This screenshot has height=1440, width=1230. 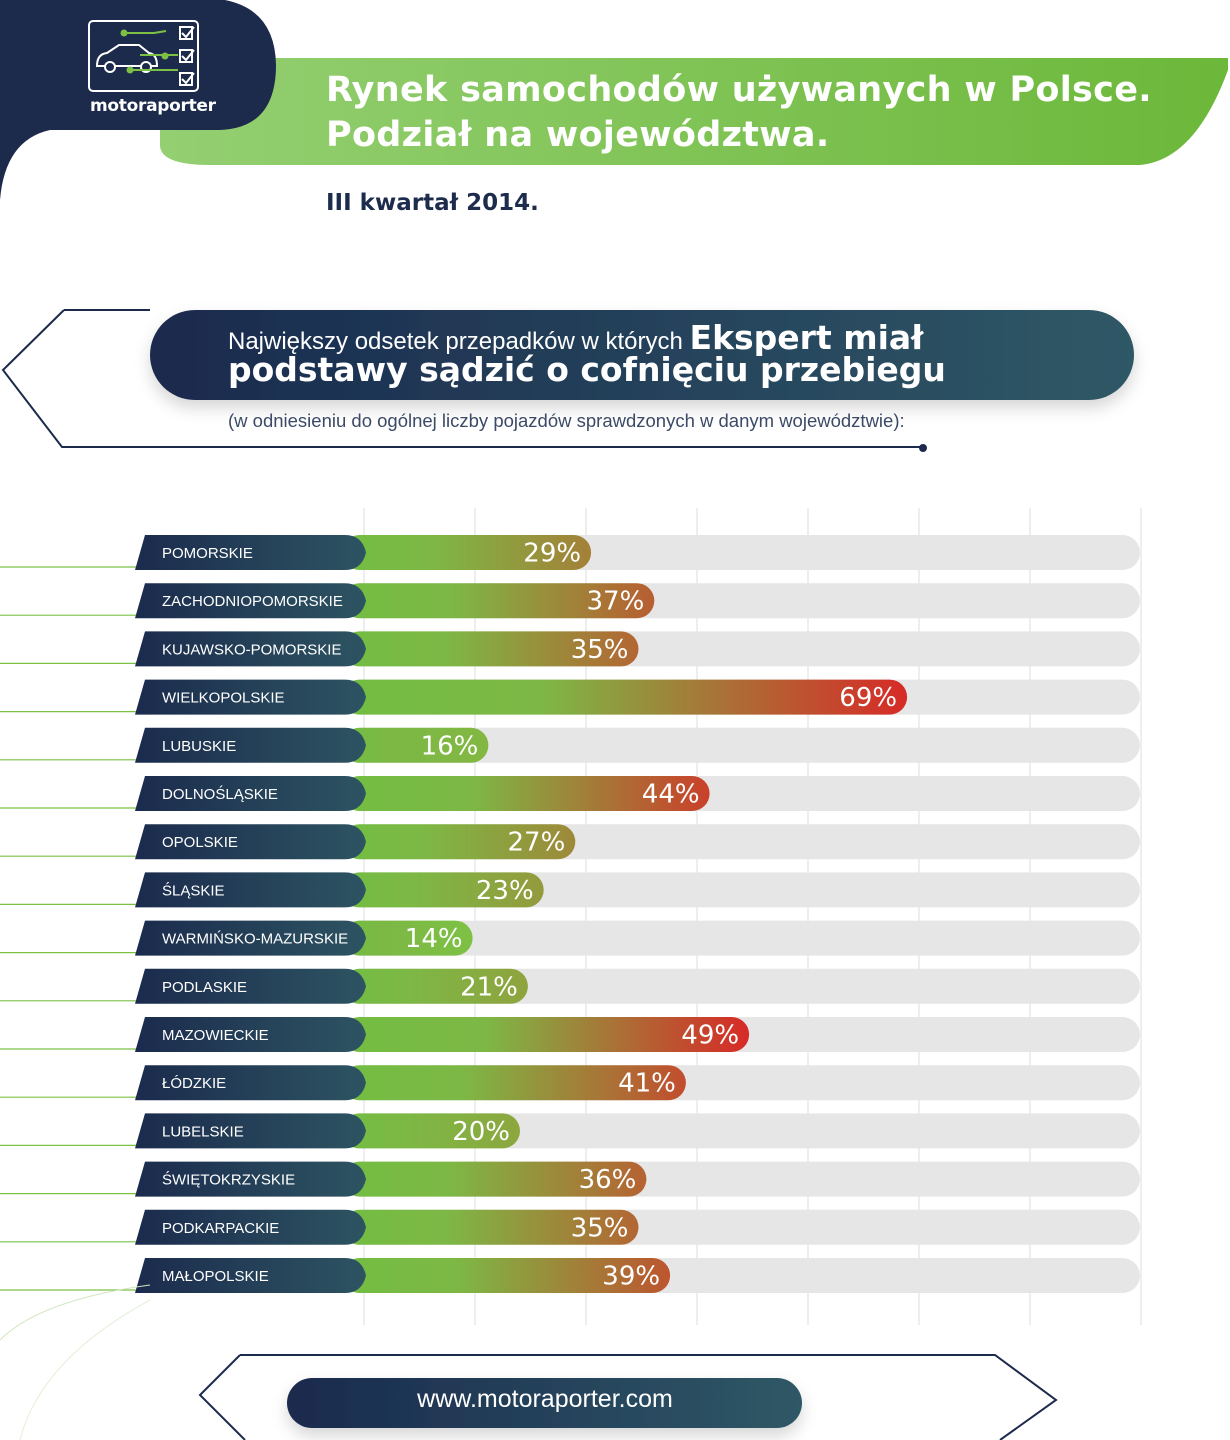 I want to click on category-label: ŁÓDZKIE, so click(x=194, y=1083).